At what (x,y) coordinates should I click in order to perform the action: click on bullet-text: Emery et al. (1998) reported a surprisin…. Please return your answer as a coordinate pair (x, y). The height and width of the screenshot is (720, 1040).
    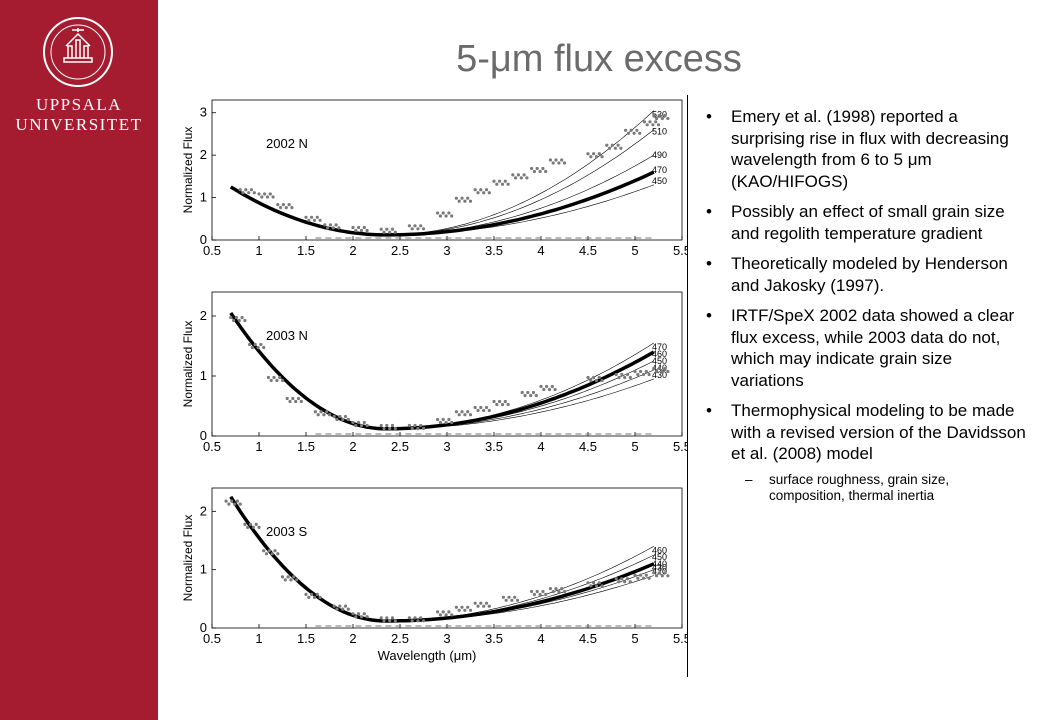
    Looking at the image, I should click on (870, 149).